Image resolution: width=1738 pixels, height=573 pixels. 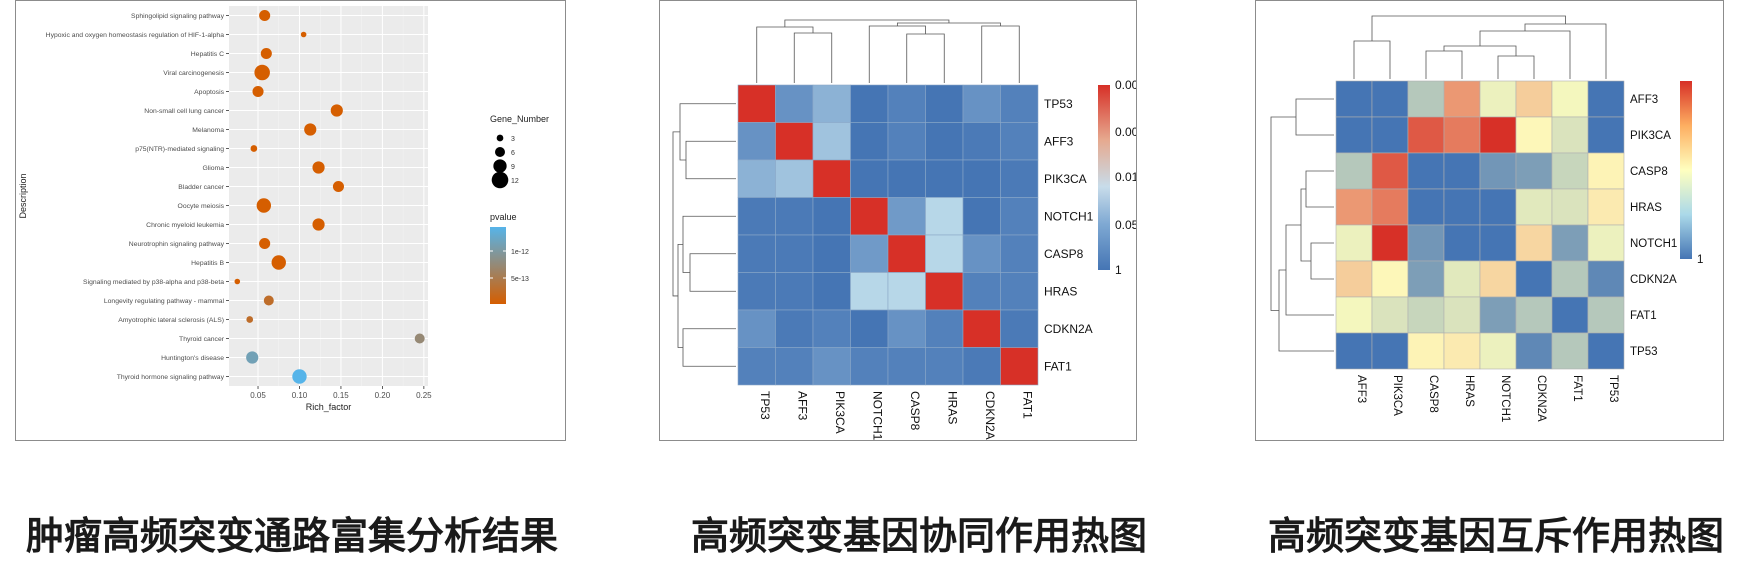 What do you see at coordinates (1125, 85) in the screenshot?
I see `legend-label: 0.0001` at bounding box center [1125, 85].